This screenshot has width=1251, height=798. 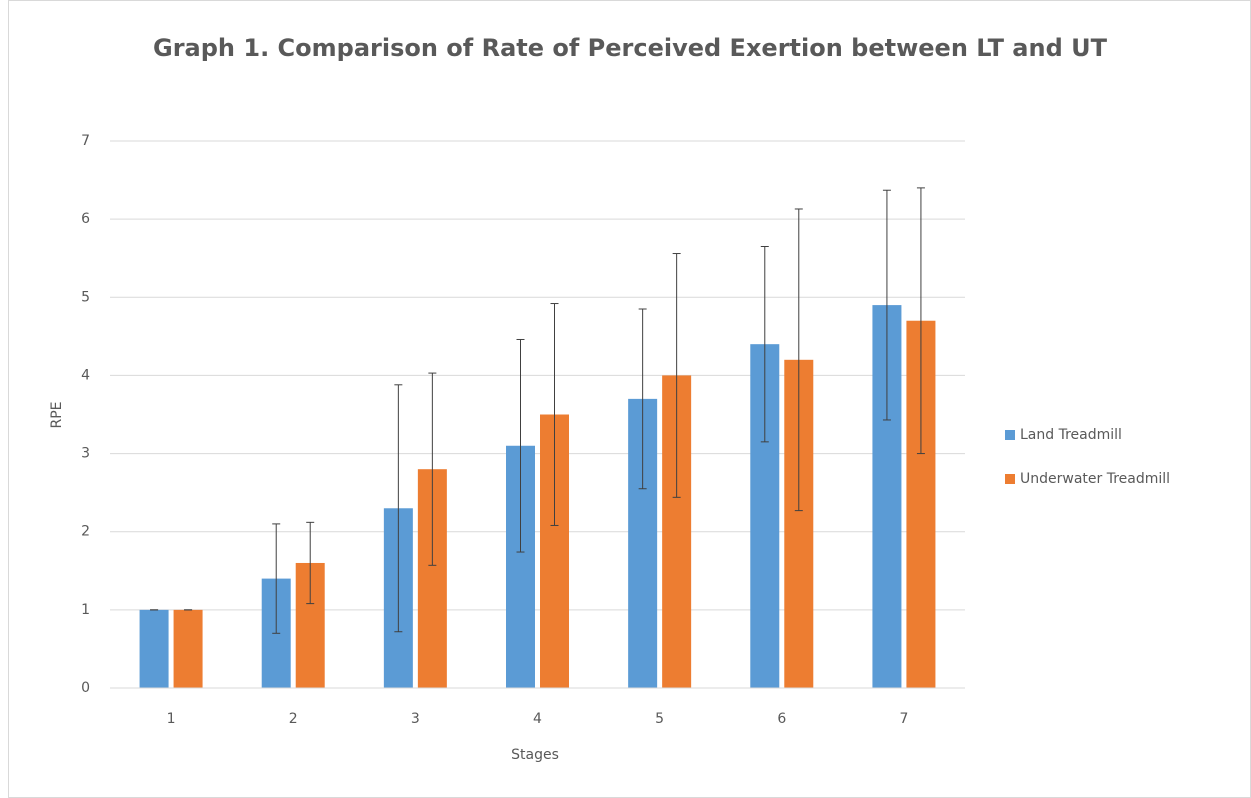 What do you see at coordinates (85, 688) in the screenshot?
I see `y-tick-label: 0` at bounding box center [85, 688].